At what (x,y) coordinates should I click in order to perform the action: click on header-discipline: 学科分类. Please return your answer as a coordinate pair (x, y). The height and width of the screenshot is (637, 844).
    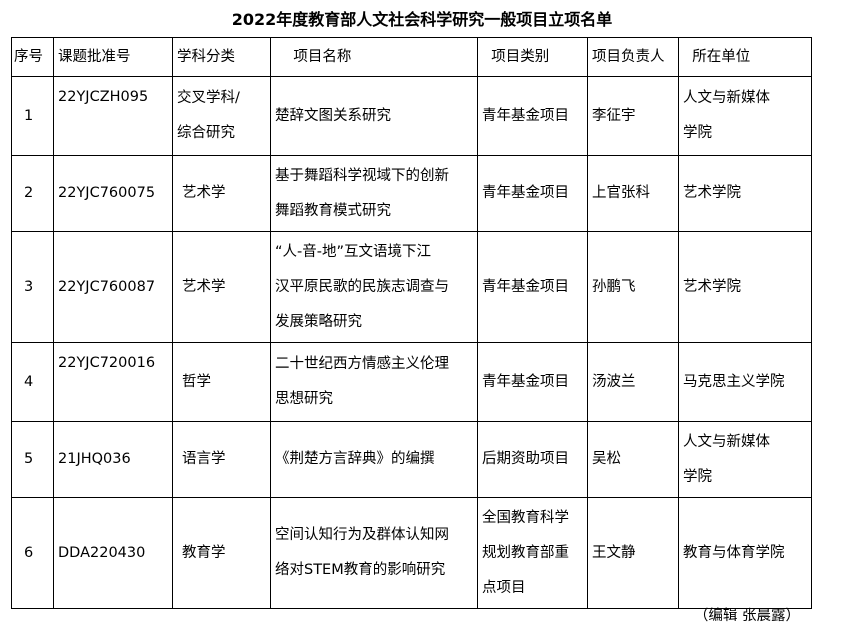
    Looking at the image, I should click on (221, 57).